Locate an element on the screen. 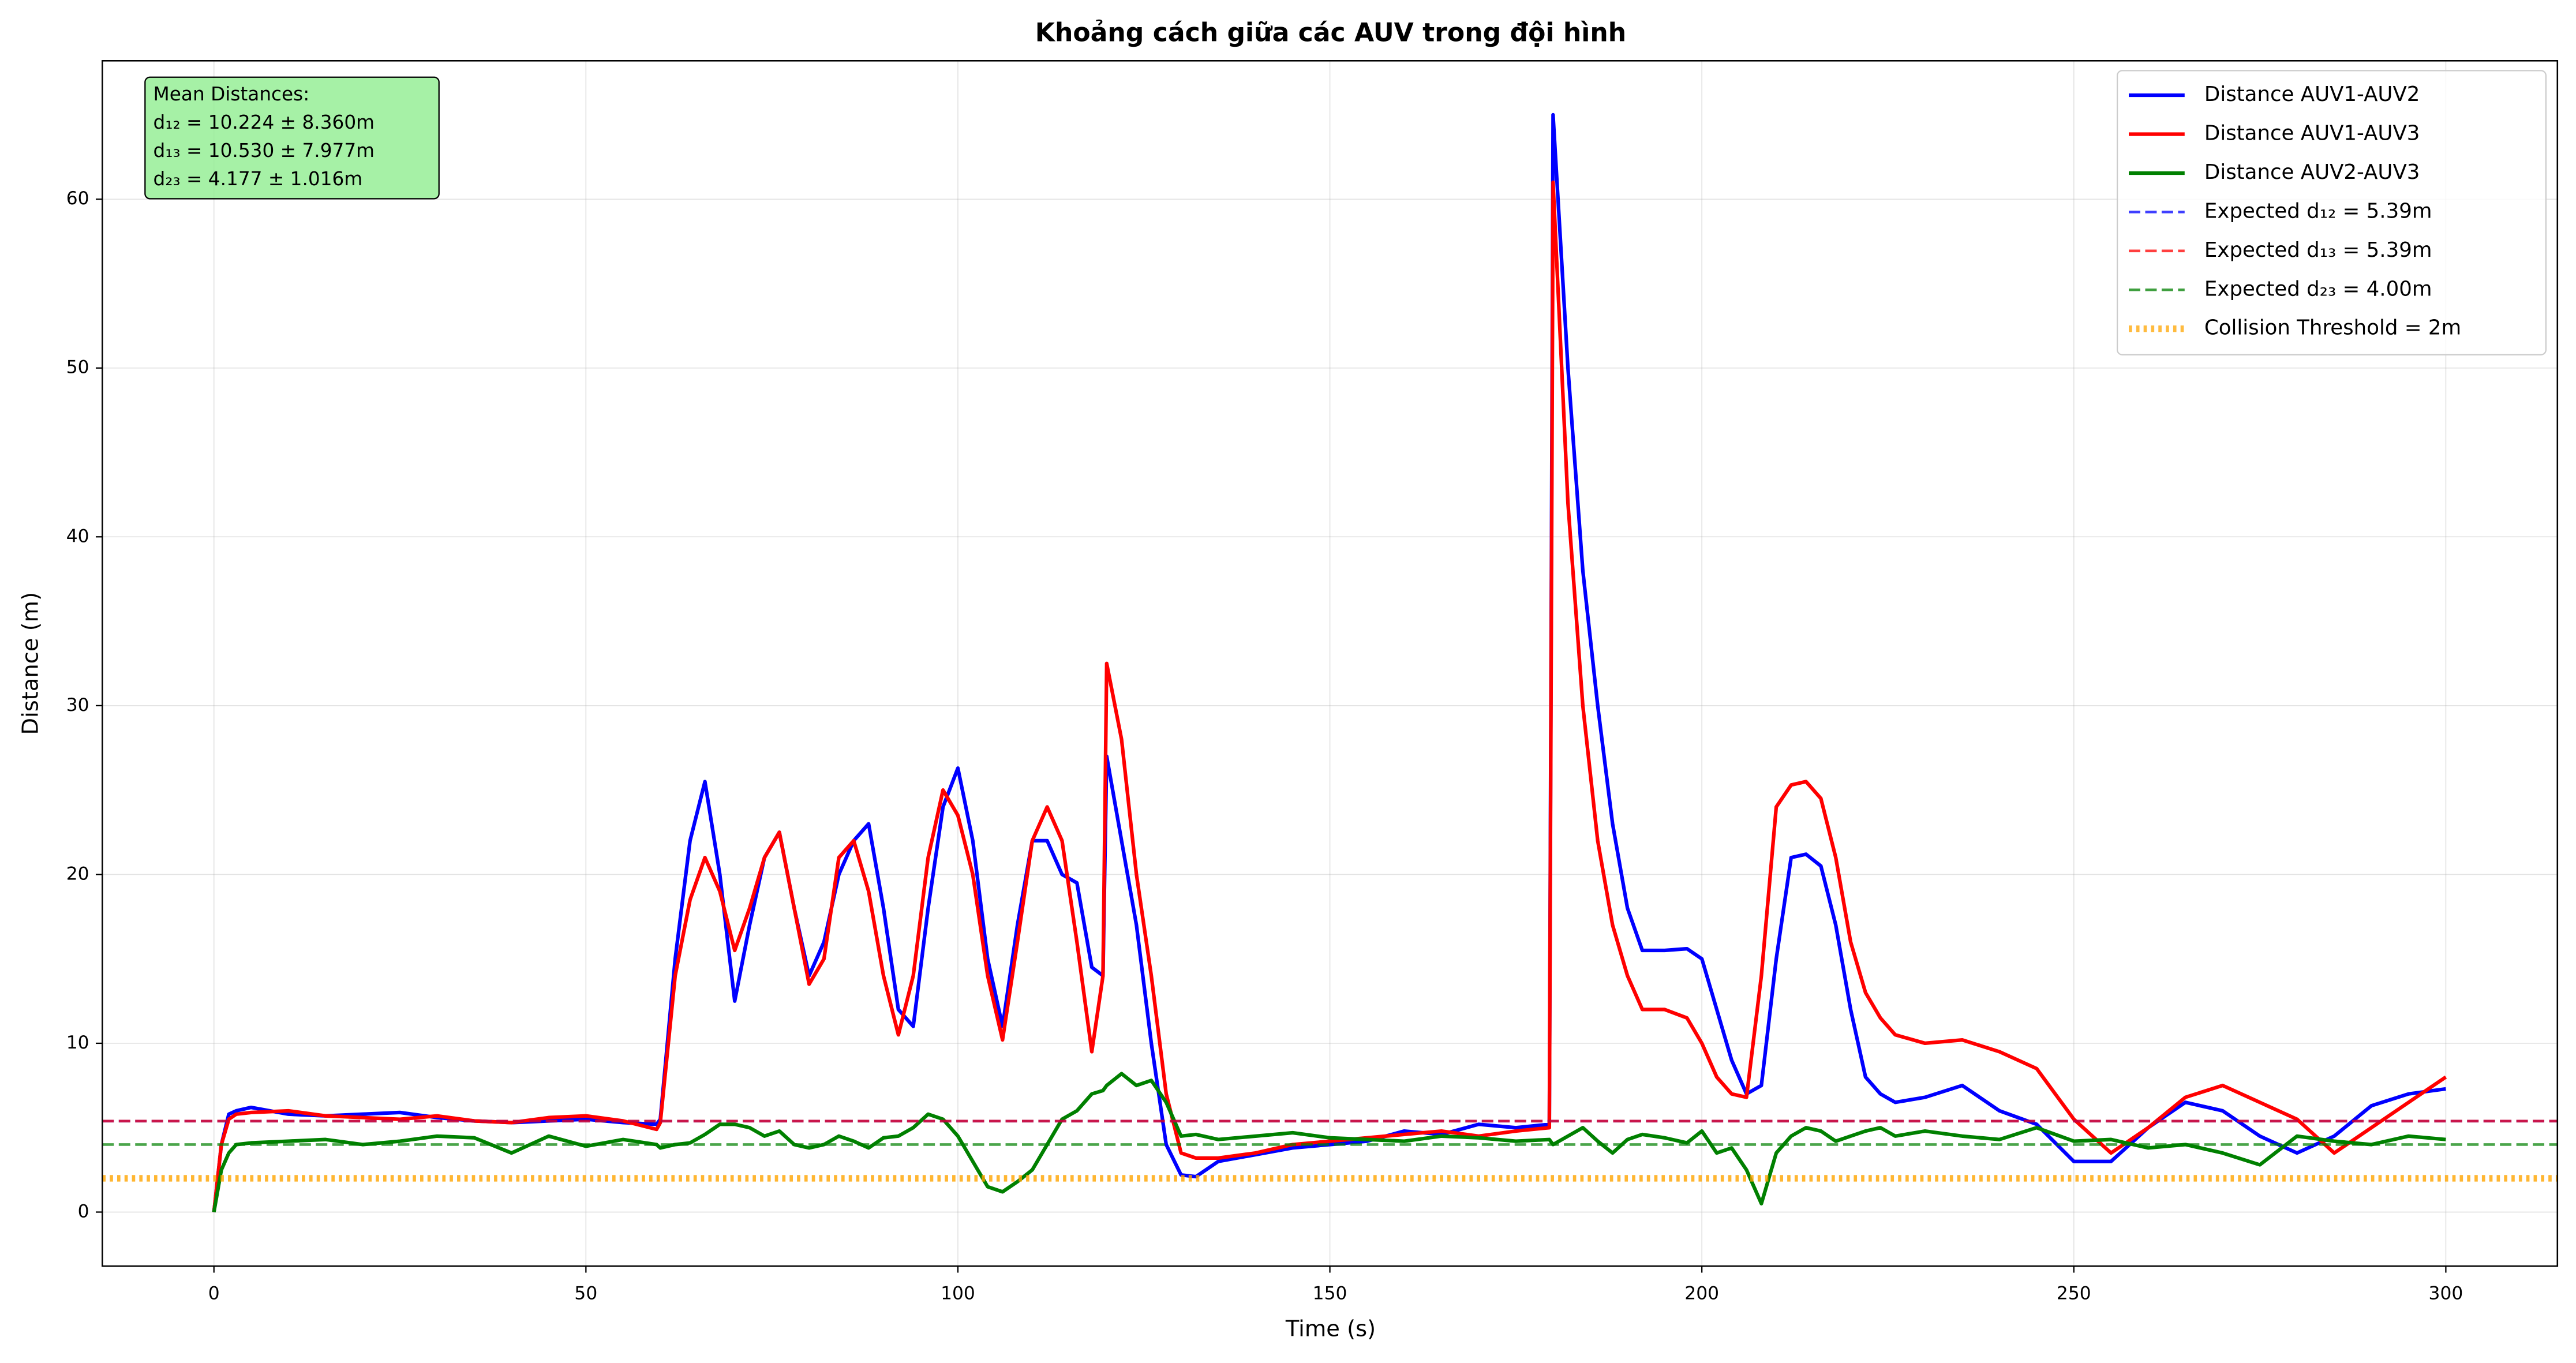 Image resolution: width=2576 pixels, height=1363 pixels. legend-label: Expected d₁₂ = 5.39m is located at coordinates (2318, 211).